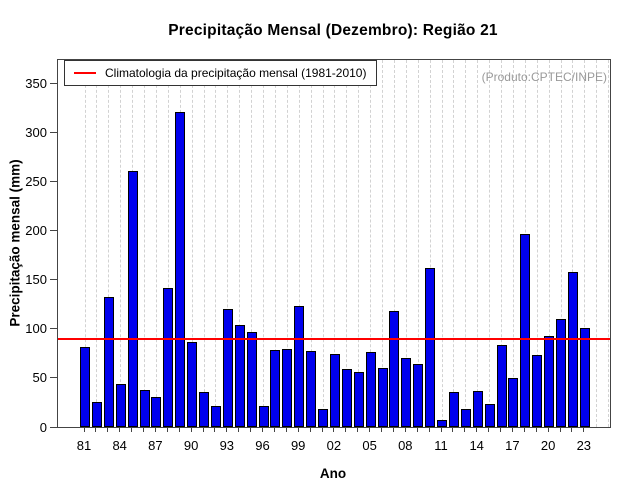 The image size is (640, 500). I want to click on x-tick-label: 99, so click(298, 445).